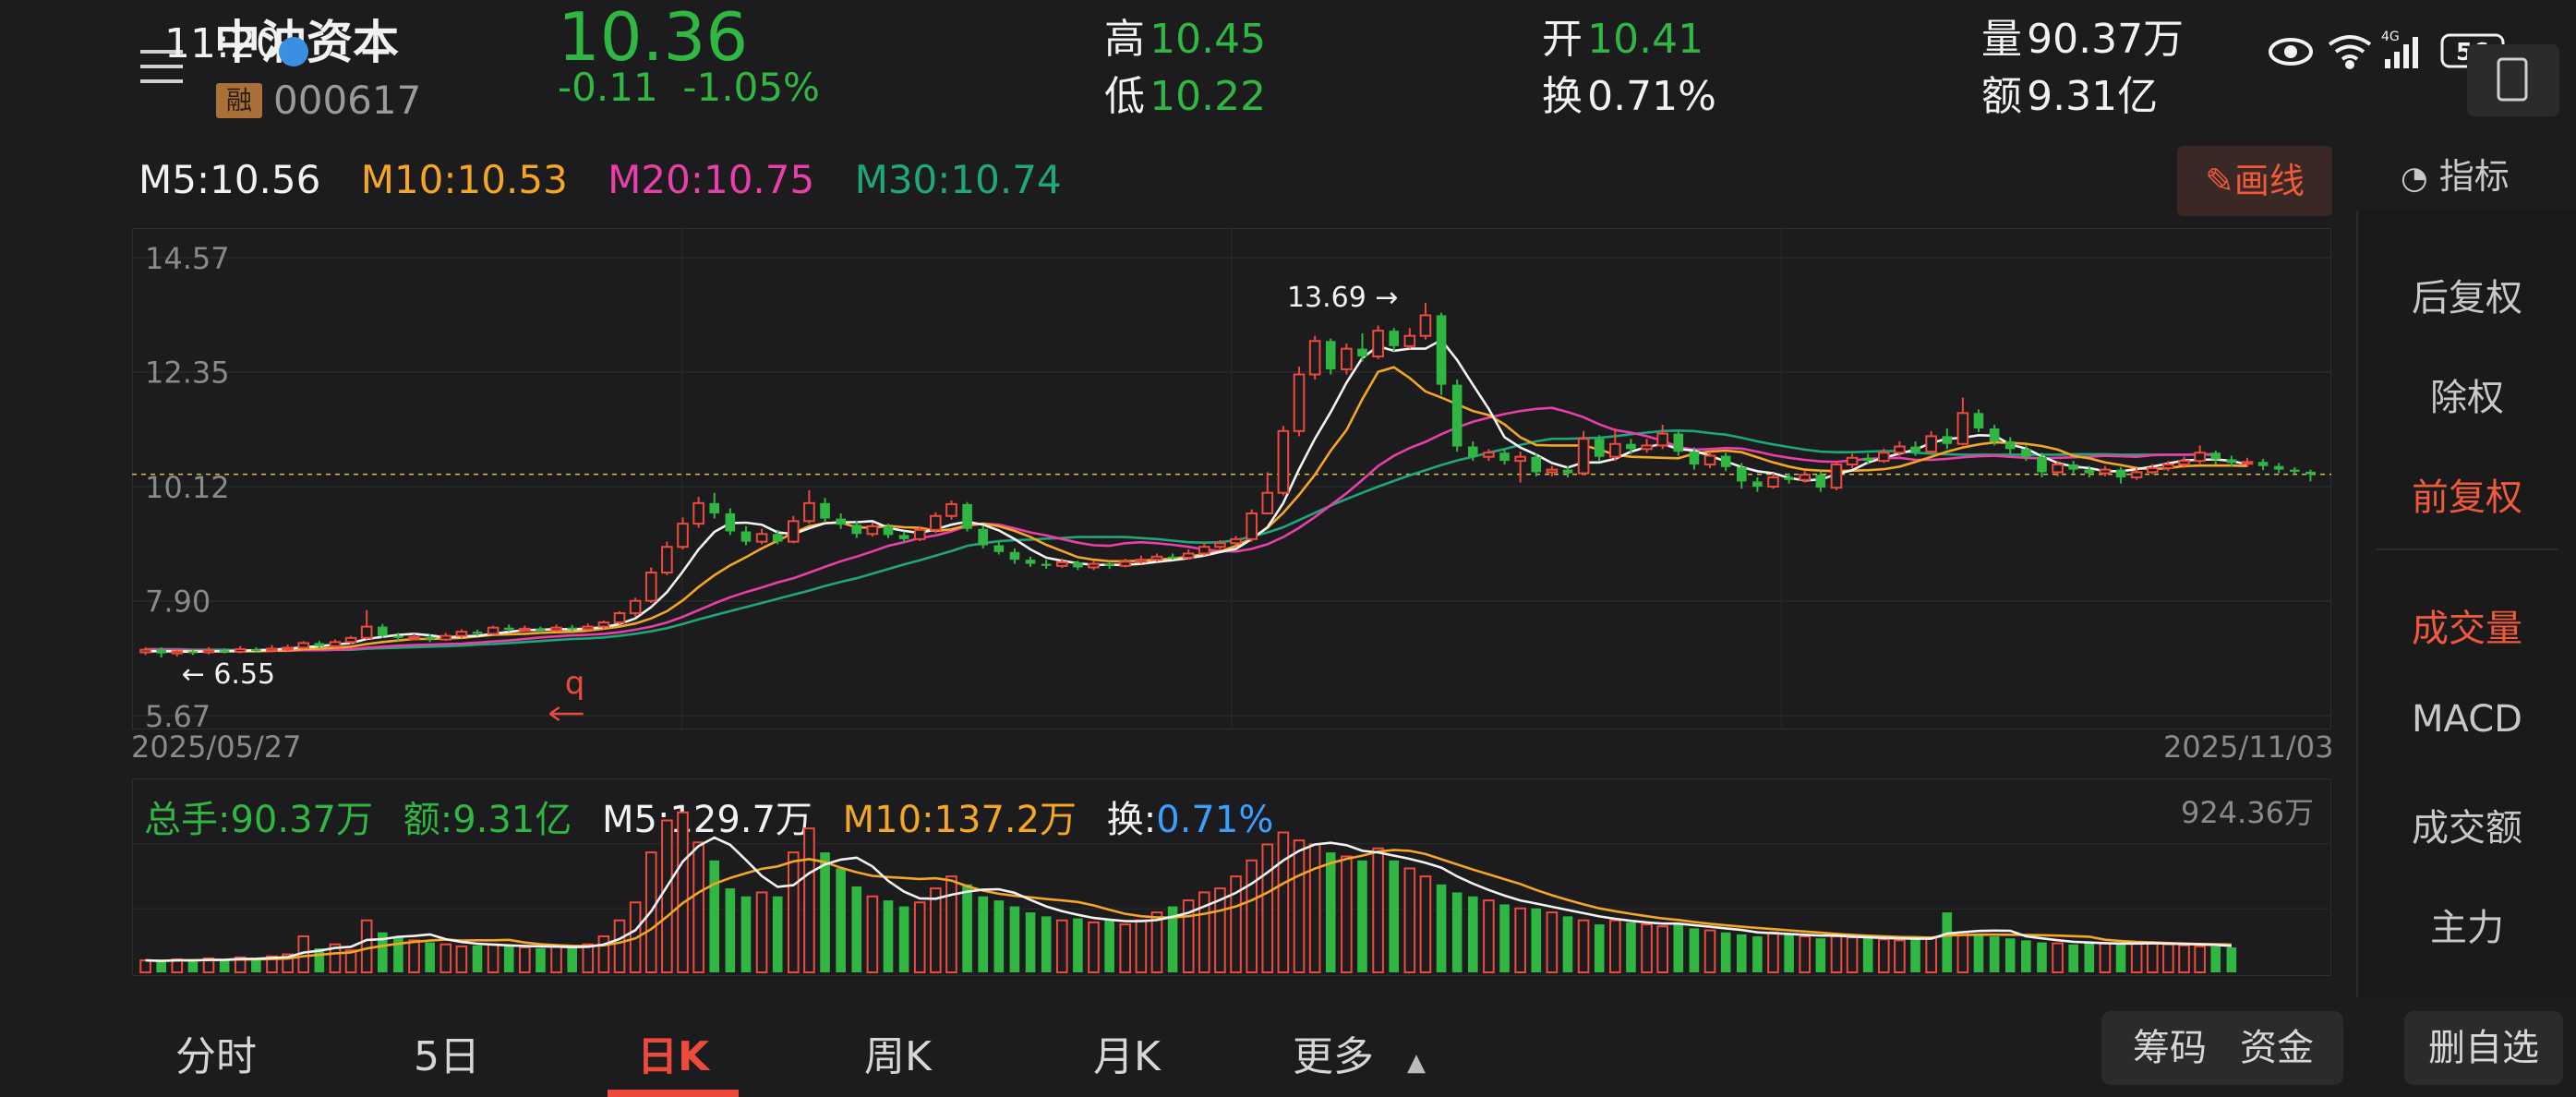 The image size is (2576, 1097). Describe the element at coordinates (575, 683) in the screenshot. I see `event-marker: q` at that location.